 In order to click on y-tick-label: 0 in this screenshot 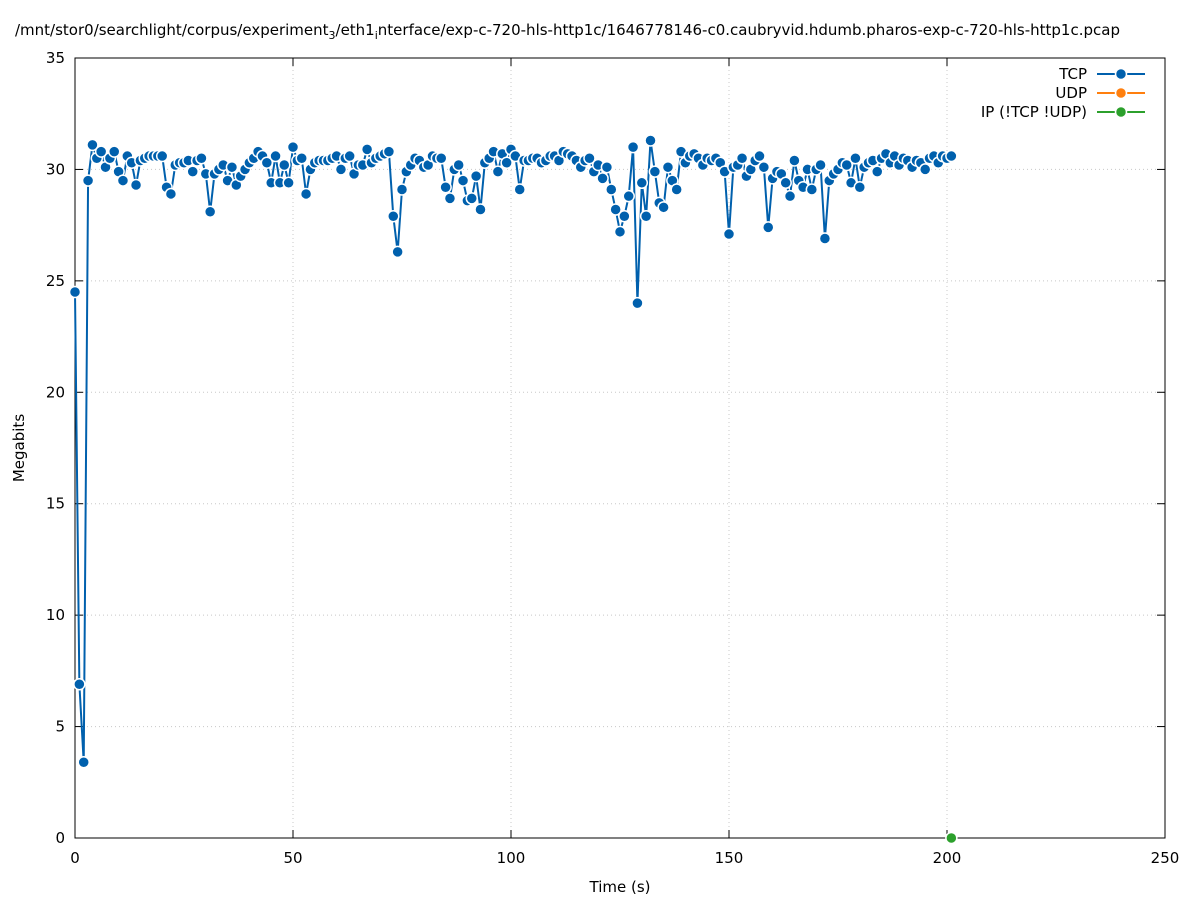, I will do `click(60, 838)`.